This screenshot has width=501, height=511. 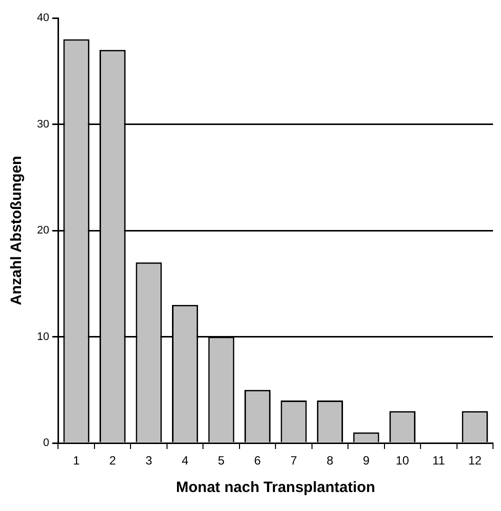 What do you see at coordinates (46, 443) in the screenshot?
I see `y-tick-label: 0` at bounding box center [46, 443].